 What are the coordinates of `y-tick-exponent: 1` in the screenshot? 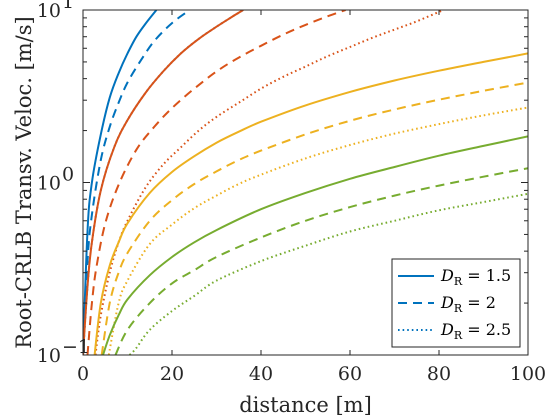 It's located at (68, 6).